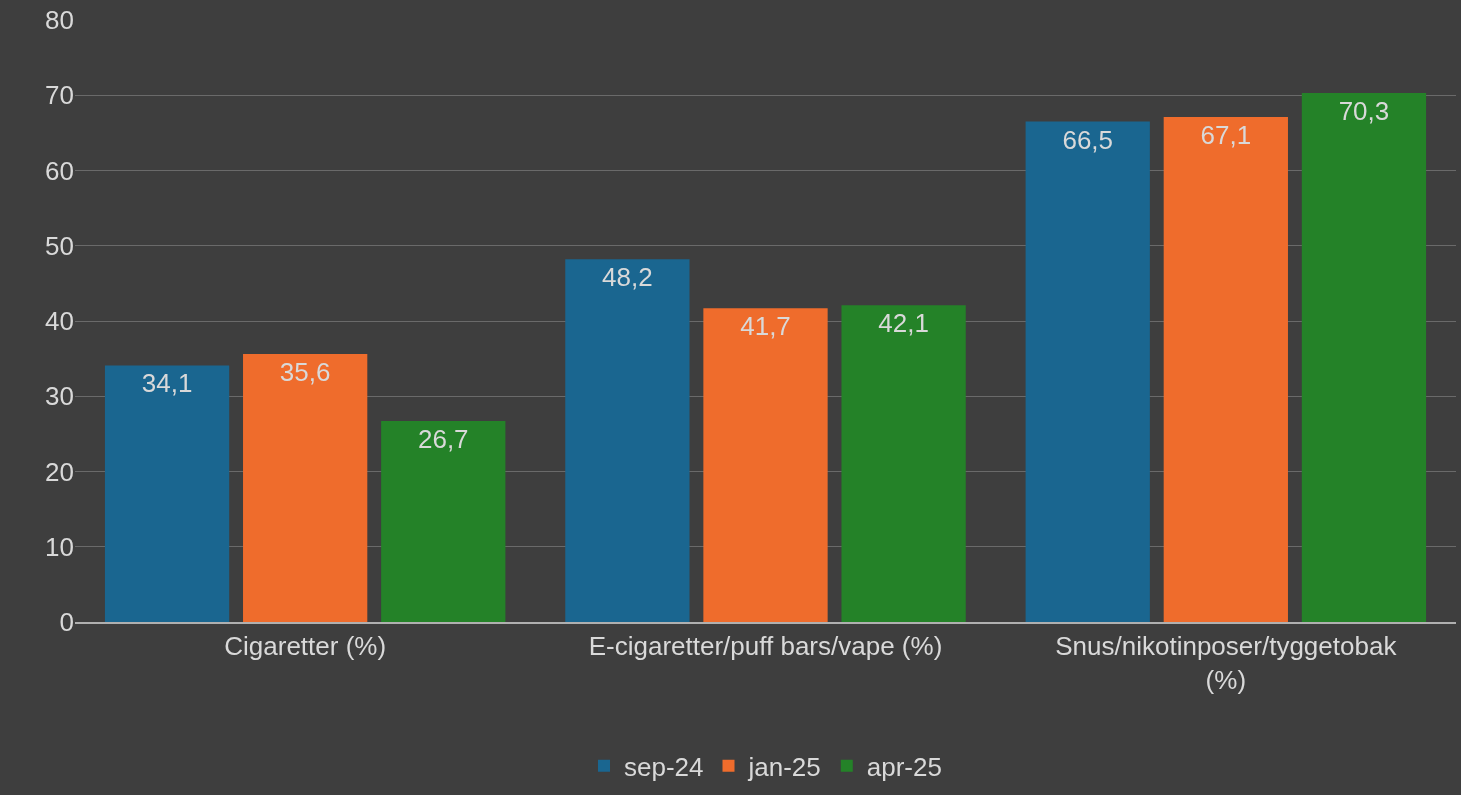 The image size is (1461, 795). I want to click on y-tick-label: 80, so click(59, 20).